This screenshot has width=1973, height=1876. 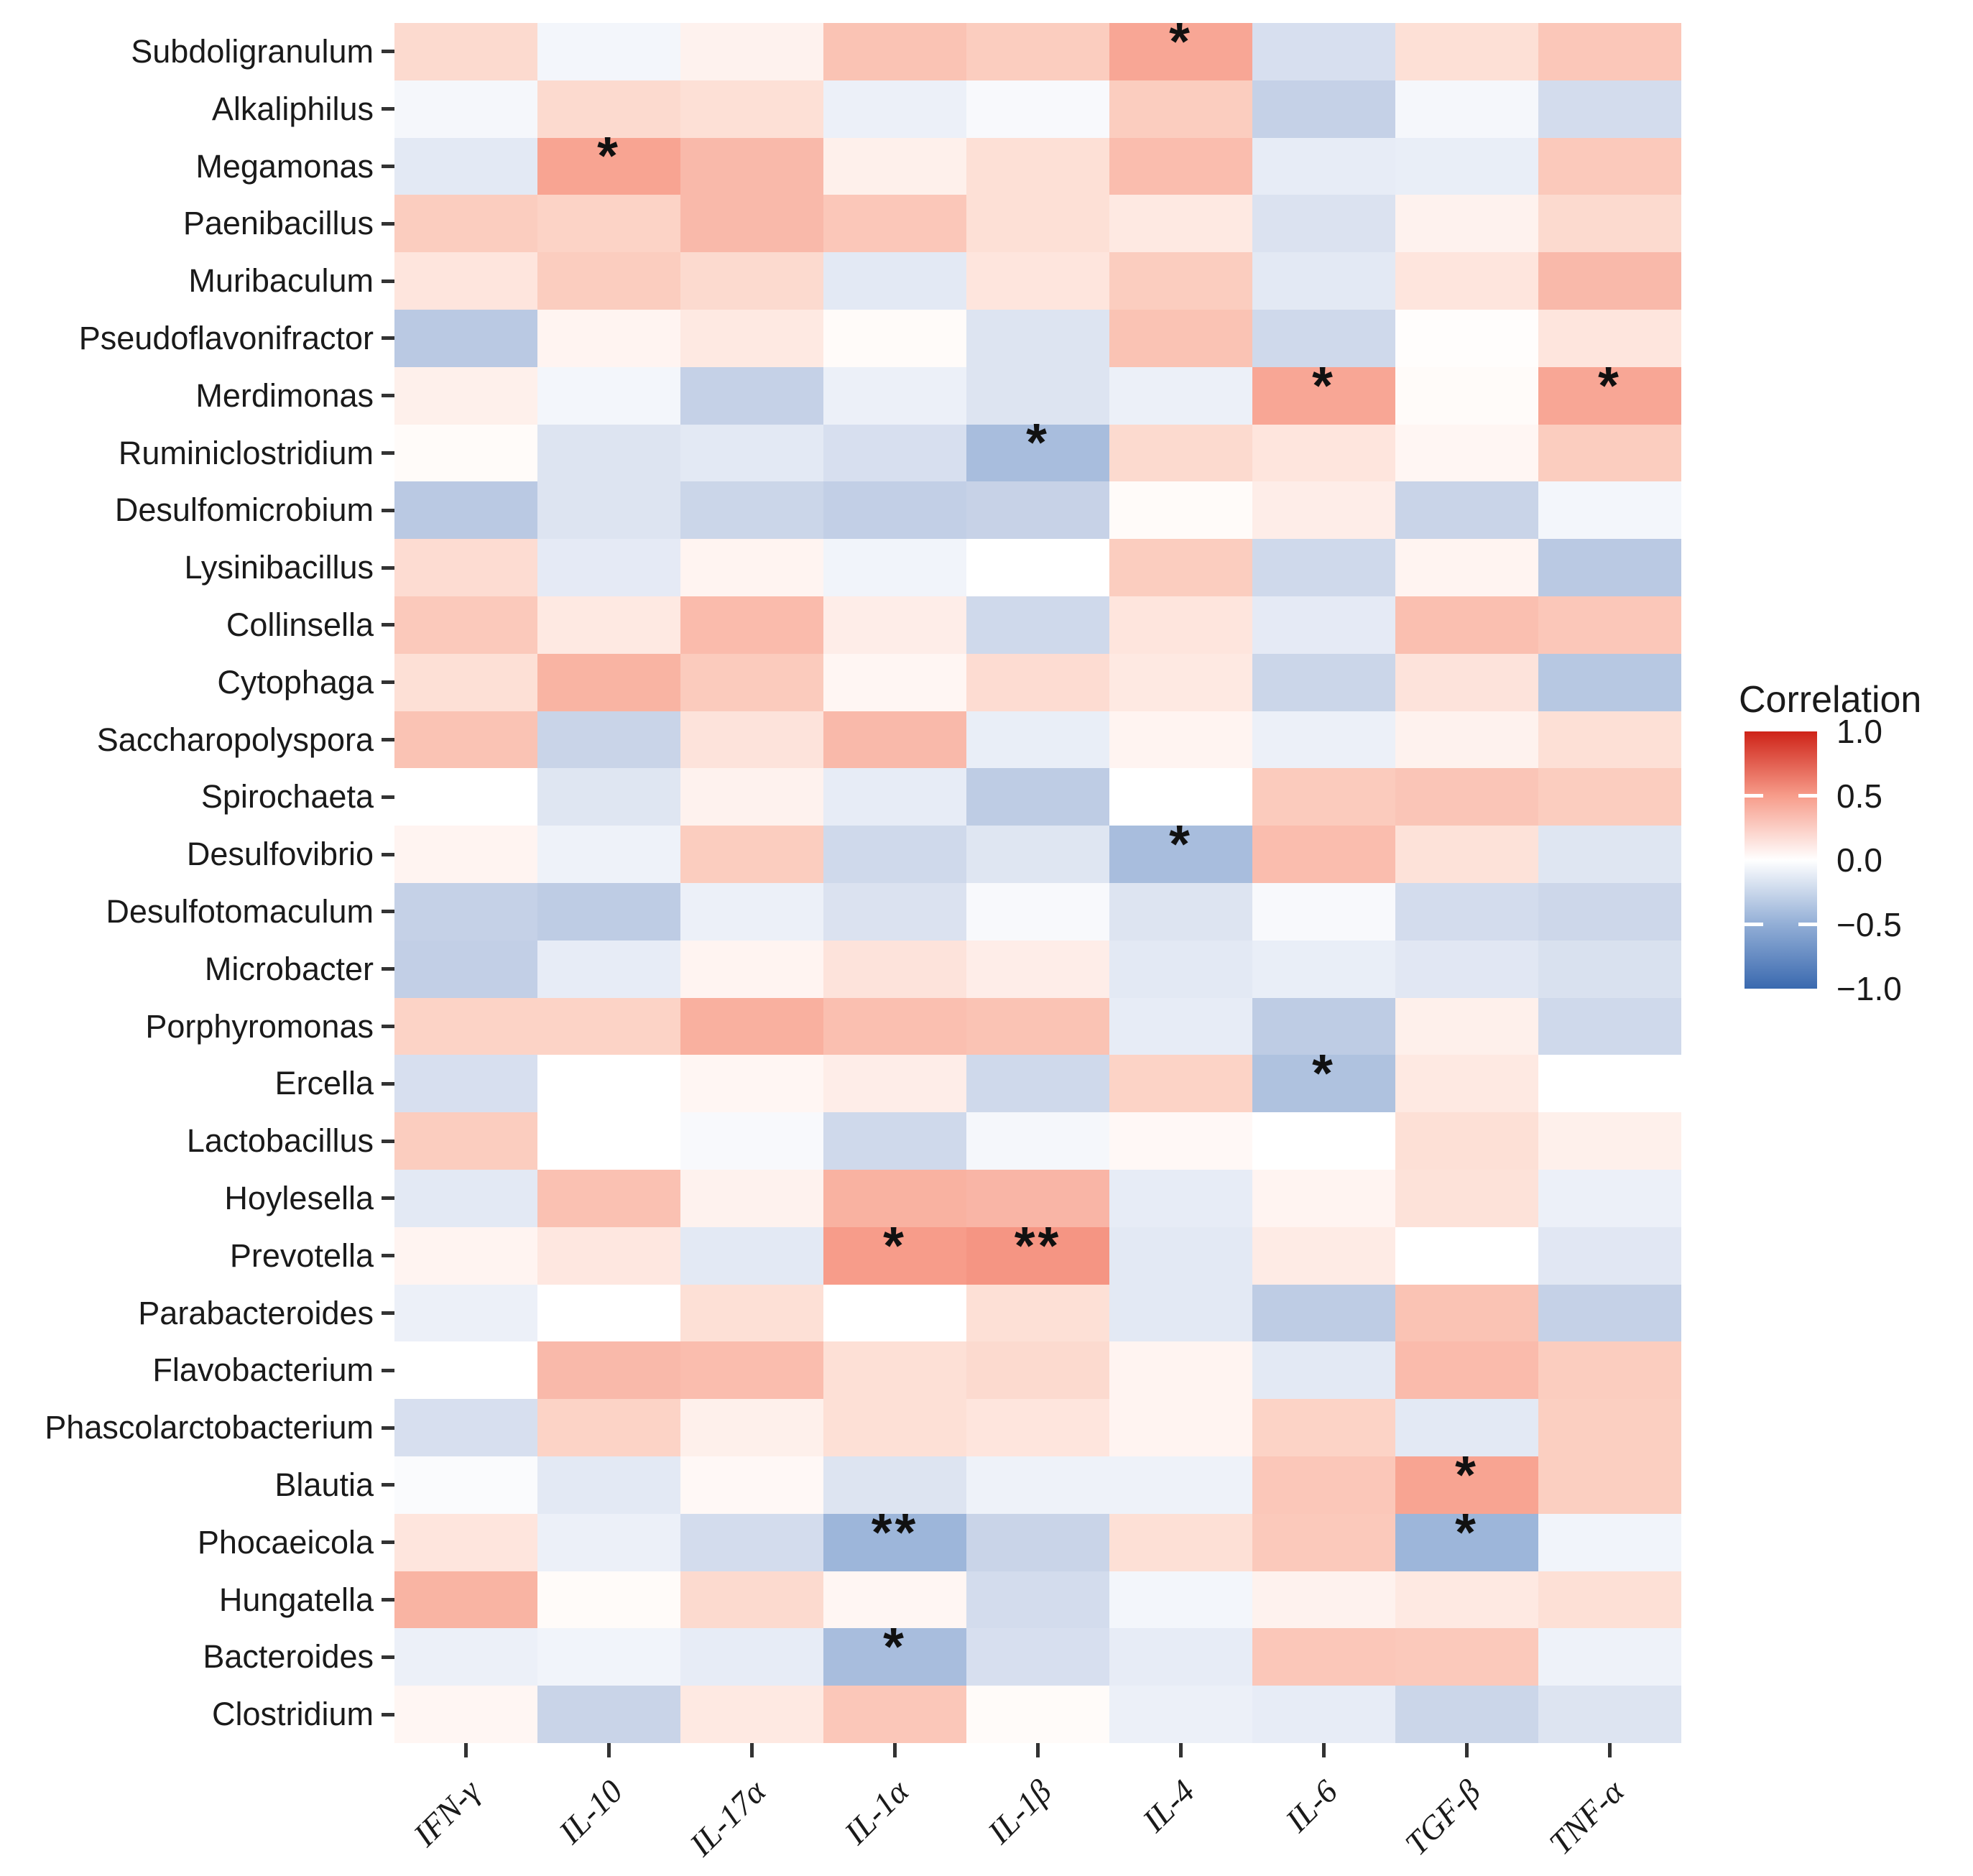 What do you see at coordinates (324, 1485) in the screenshot?
I see `row-label: Blautia` at bounding box center [324, 1485].